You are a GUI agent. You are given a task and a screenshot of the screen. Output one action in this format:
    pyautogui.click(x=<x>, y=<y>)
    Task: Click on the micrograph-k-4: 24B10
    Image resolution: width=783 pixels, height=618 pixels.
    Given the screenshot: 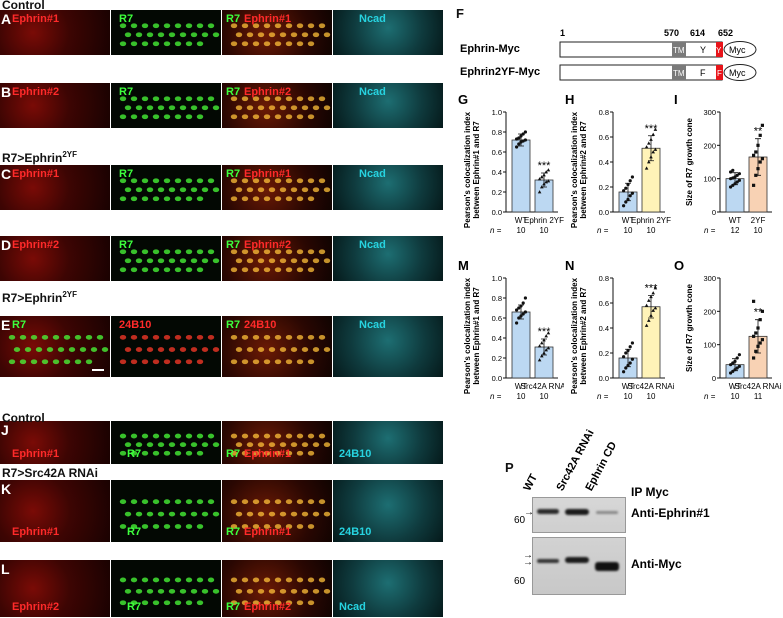 What is the action you would take?
    pyautogui.click(x=388, y=511)
    